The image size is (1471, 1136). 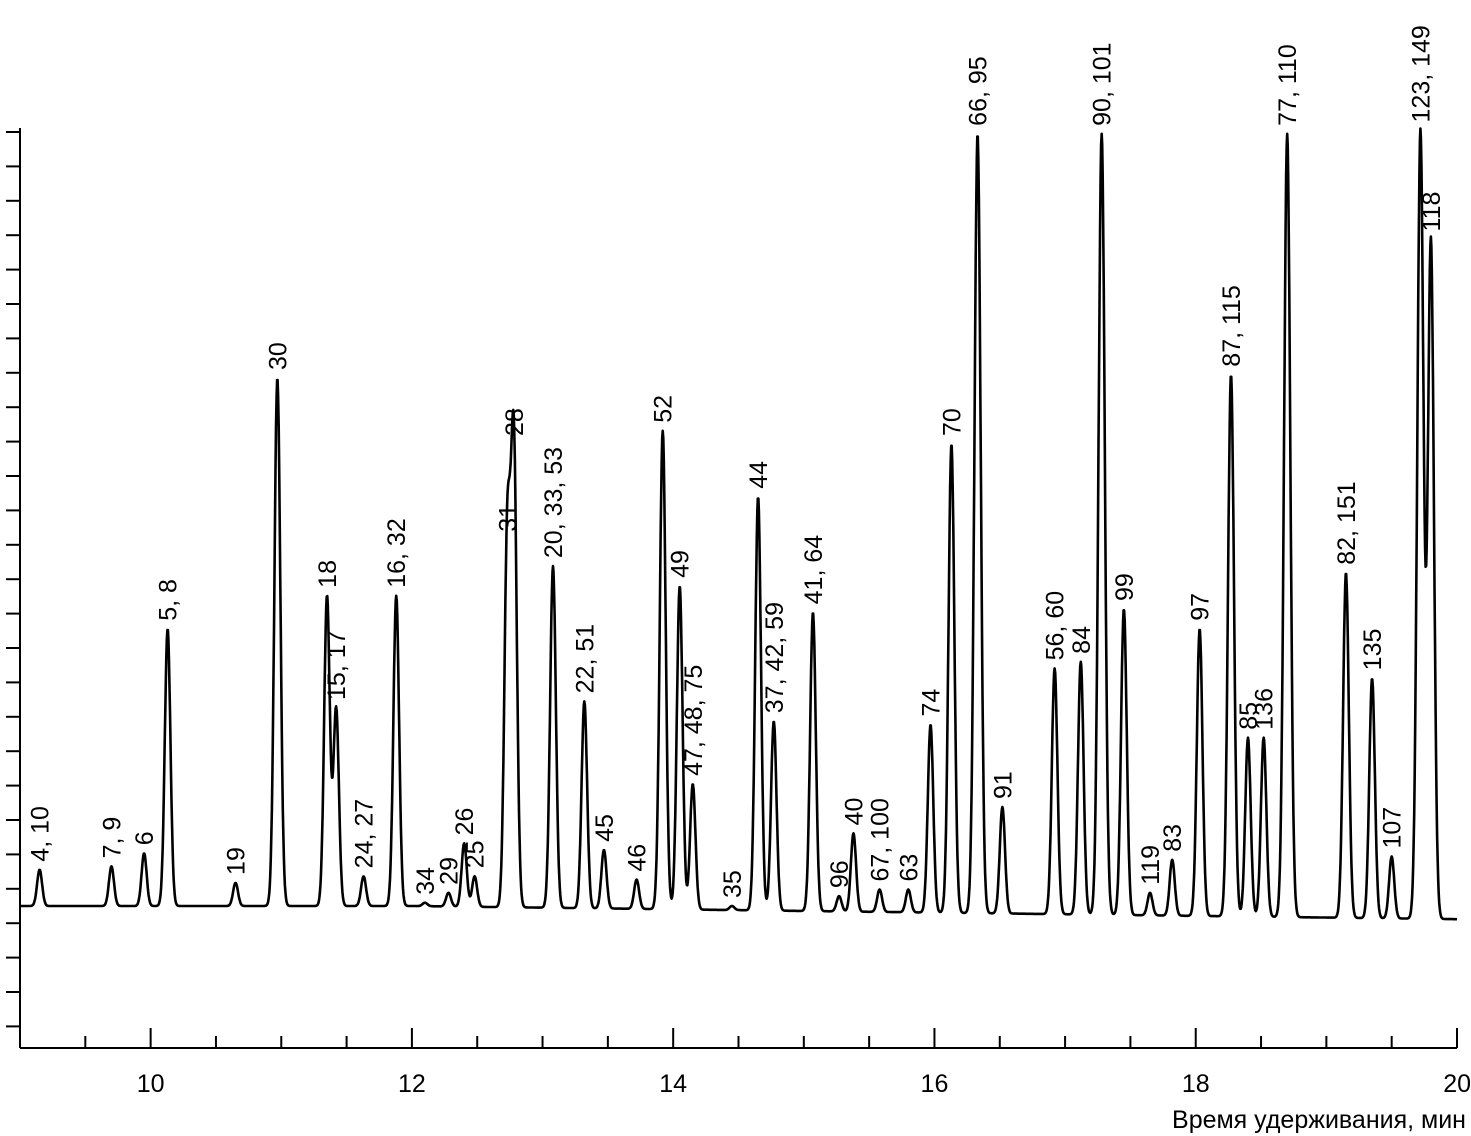 What do you see at coordinates (328, 574) in the screenshot?
I see `peak-label: 18` at bounding box center [328, 574].